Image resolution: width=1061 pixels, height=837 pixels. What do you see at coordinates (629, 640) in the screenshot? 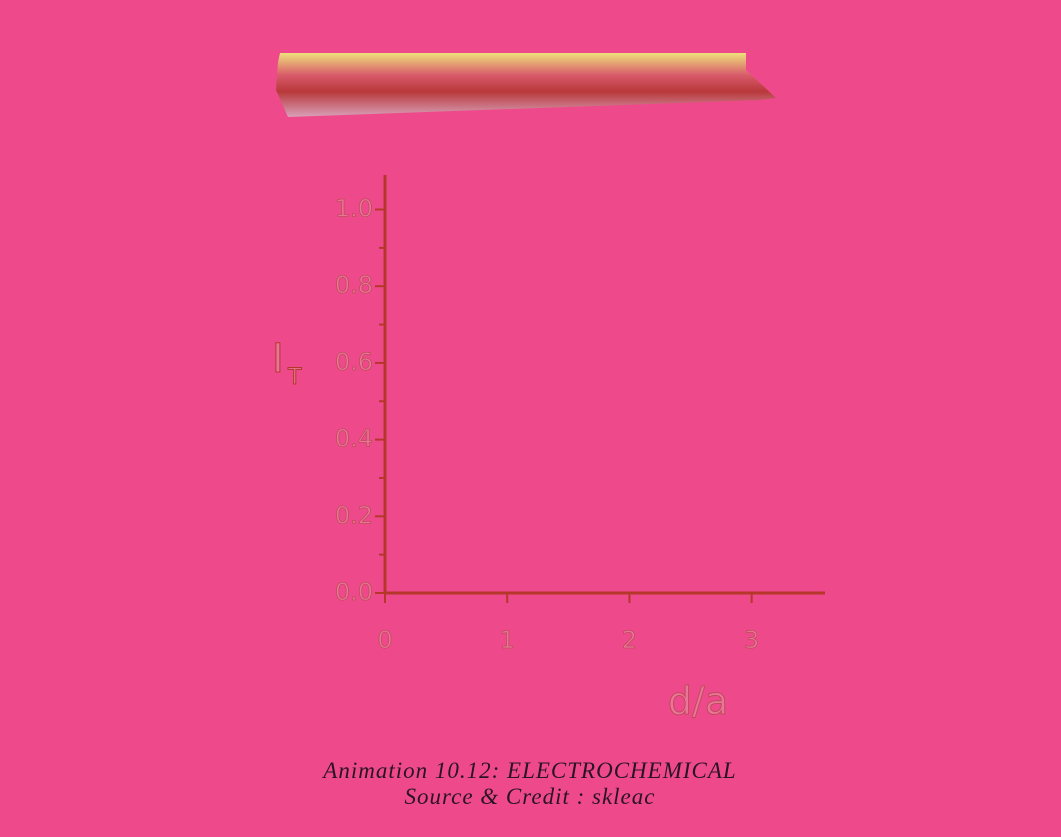
I see `x-tick-label: 2` at bounding box center [629, 640].